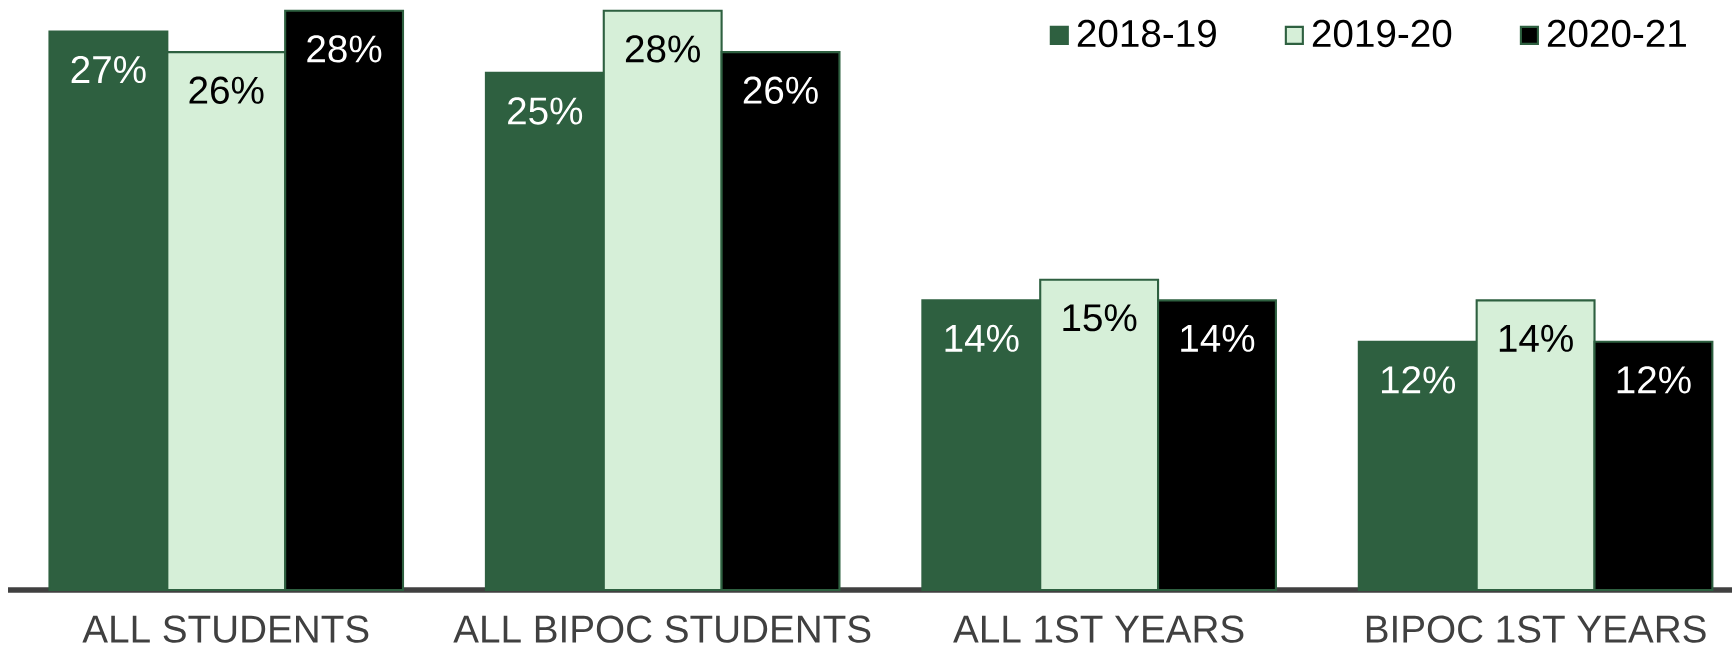 This screenshot has width=1734, height=654. Describe the element at coordinates (545, 111) in the screenshot. I see `data-label: 25%` at that location.